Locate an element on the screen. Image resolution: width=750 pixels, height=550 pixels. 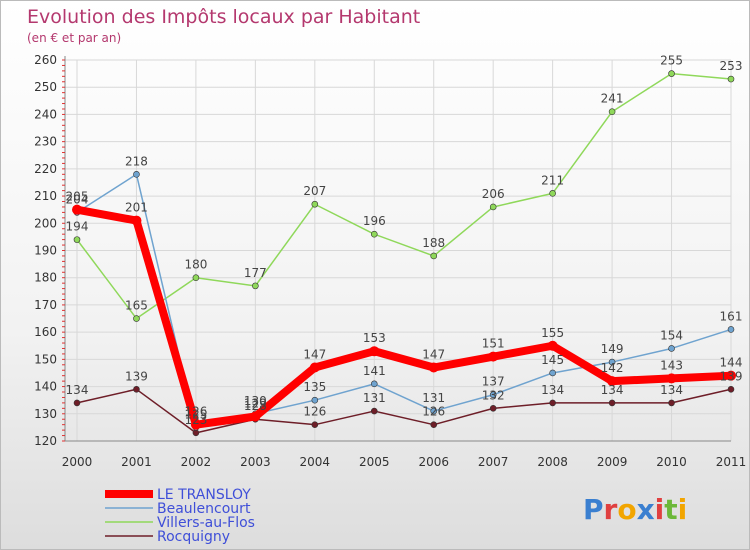
data-label: 194 is located at coordinates (77, 227).